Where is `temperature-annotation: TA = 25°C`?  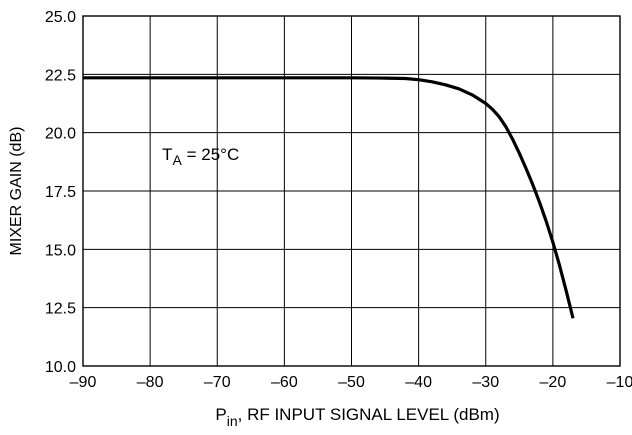
temperature-annotation: TA = 25°C is located at coordinates (200, 156).